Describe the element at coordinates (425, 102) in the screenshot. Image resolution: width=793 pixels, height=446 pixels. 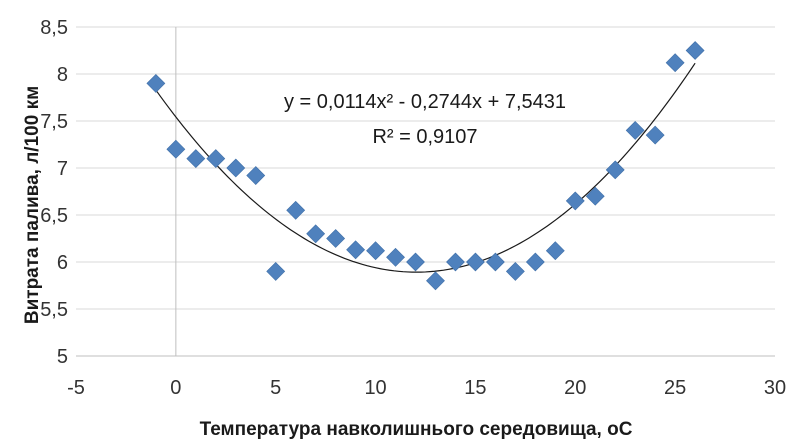
I see `trendline-equation: y = 0,0114x² - 0,2744x + 7,5431` at that location.